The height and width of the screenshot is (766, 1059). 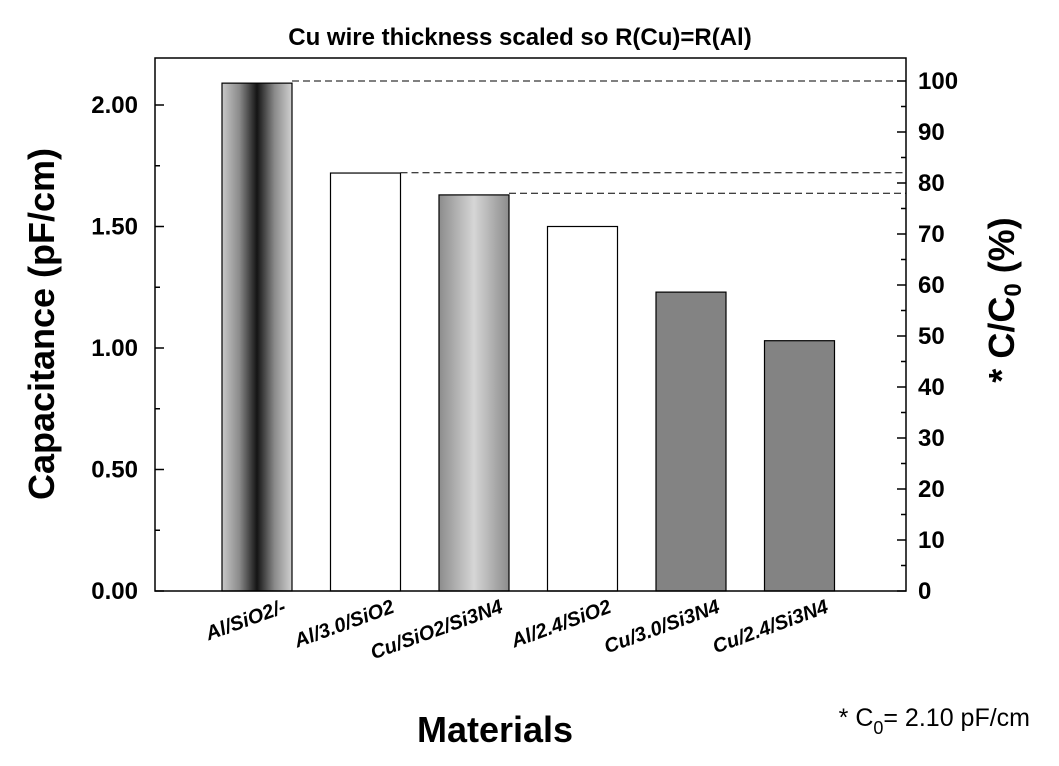 I want to click on right-tick-label: 50, so click(x=931, y=336).